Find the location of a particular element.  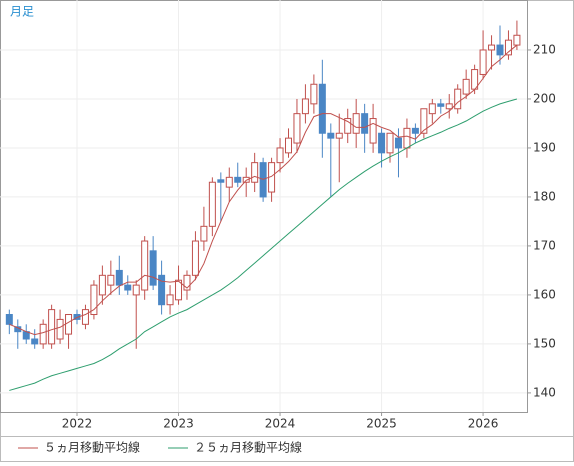

x-tick-label: 2025 is located at coordinates (381, 424).